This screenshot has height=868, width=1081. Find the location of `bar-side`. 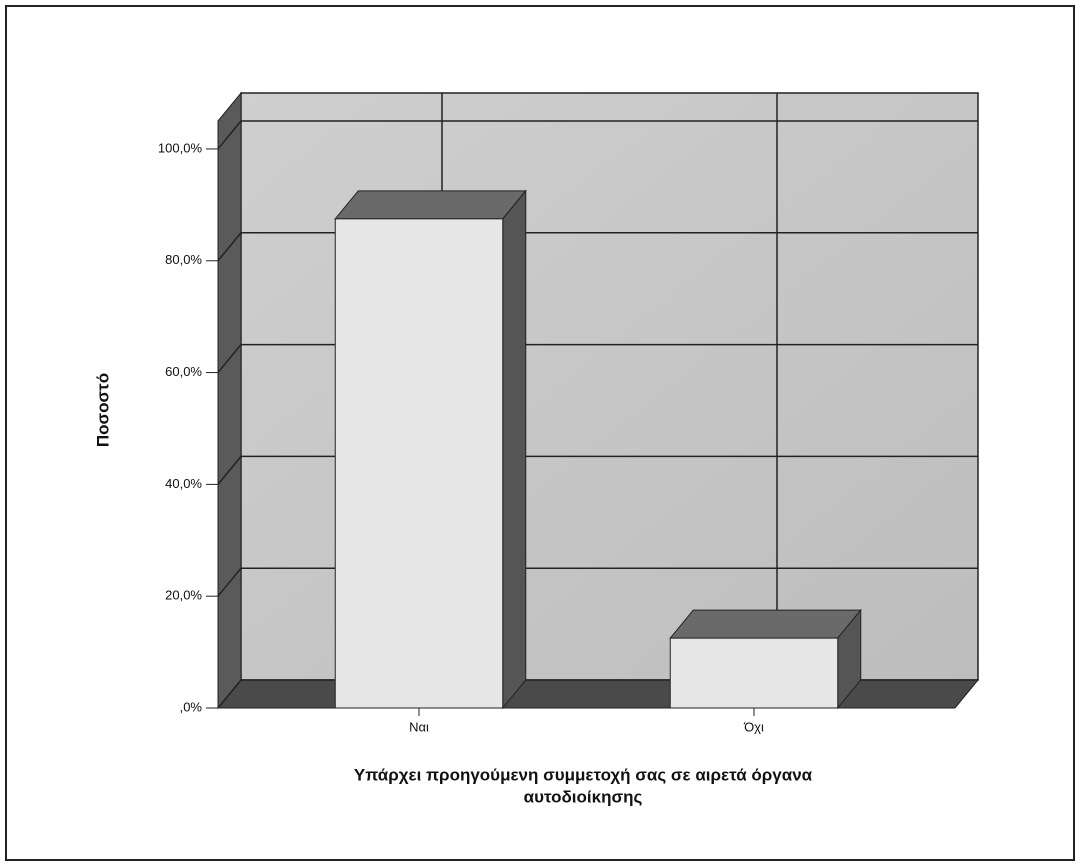

bar-side is located at coordinates (514, 449).